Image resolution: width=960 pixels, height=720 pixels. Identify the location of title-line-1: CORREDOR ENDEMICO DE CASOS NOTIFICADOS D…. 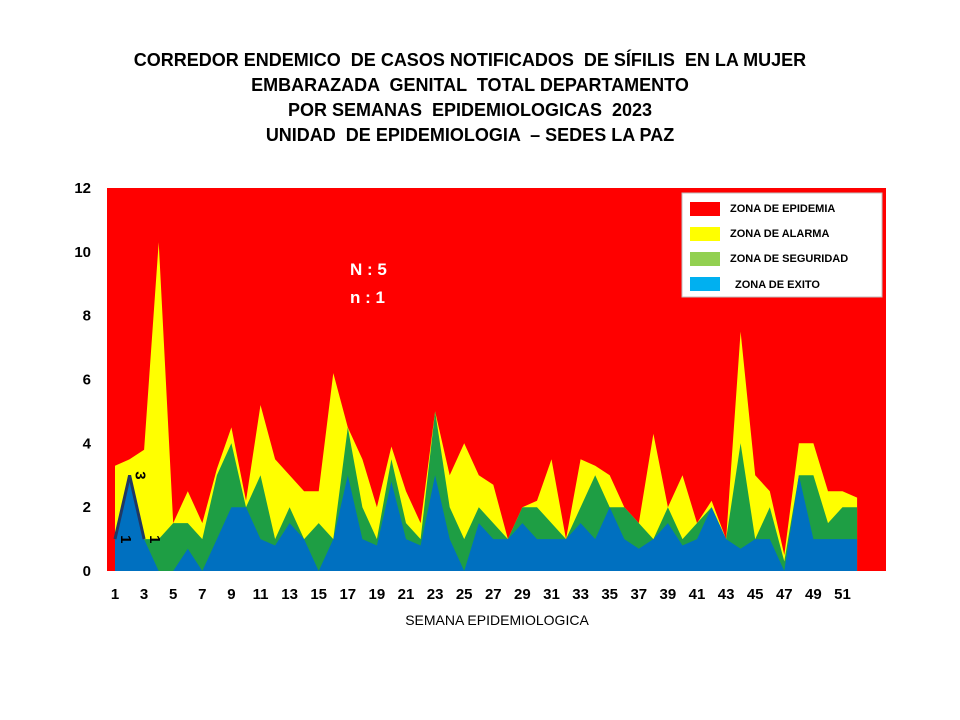
(470, 60).